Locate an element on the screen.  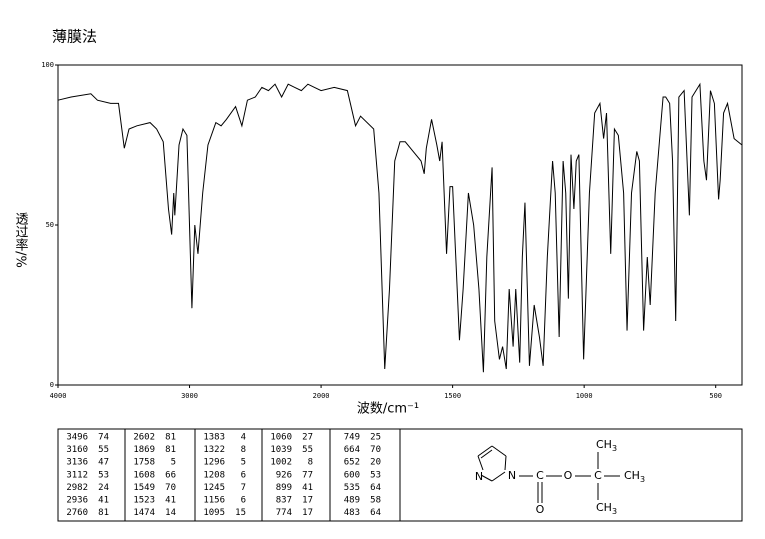
transmittance-cell: 77 is located at coordinates (307, 475).